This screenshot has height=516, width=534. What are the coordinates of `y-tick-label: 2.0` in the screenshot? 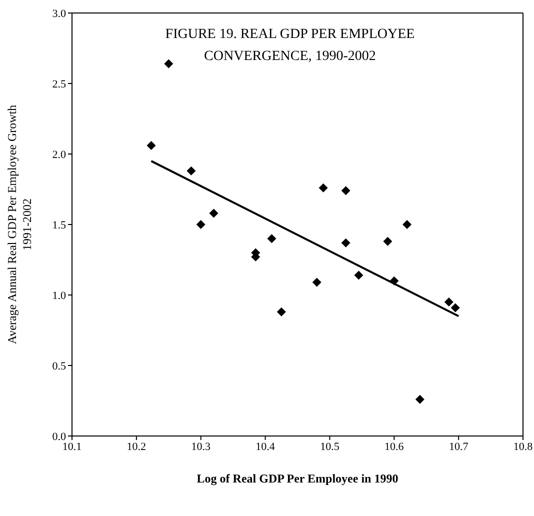 It's located at (59, 154).